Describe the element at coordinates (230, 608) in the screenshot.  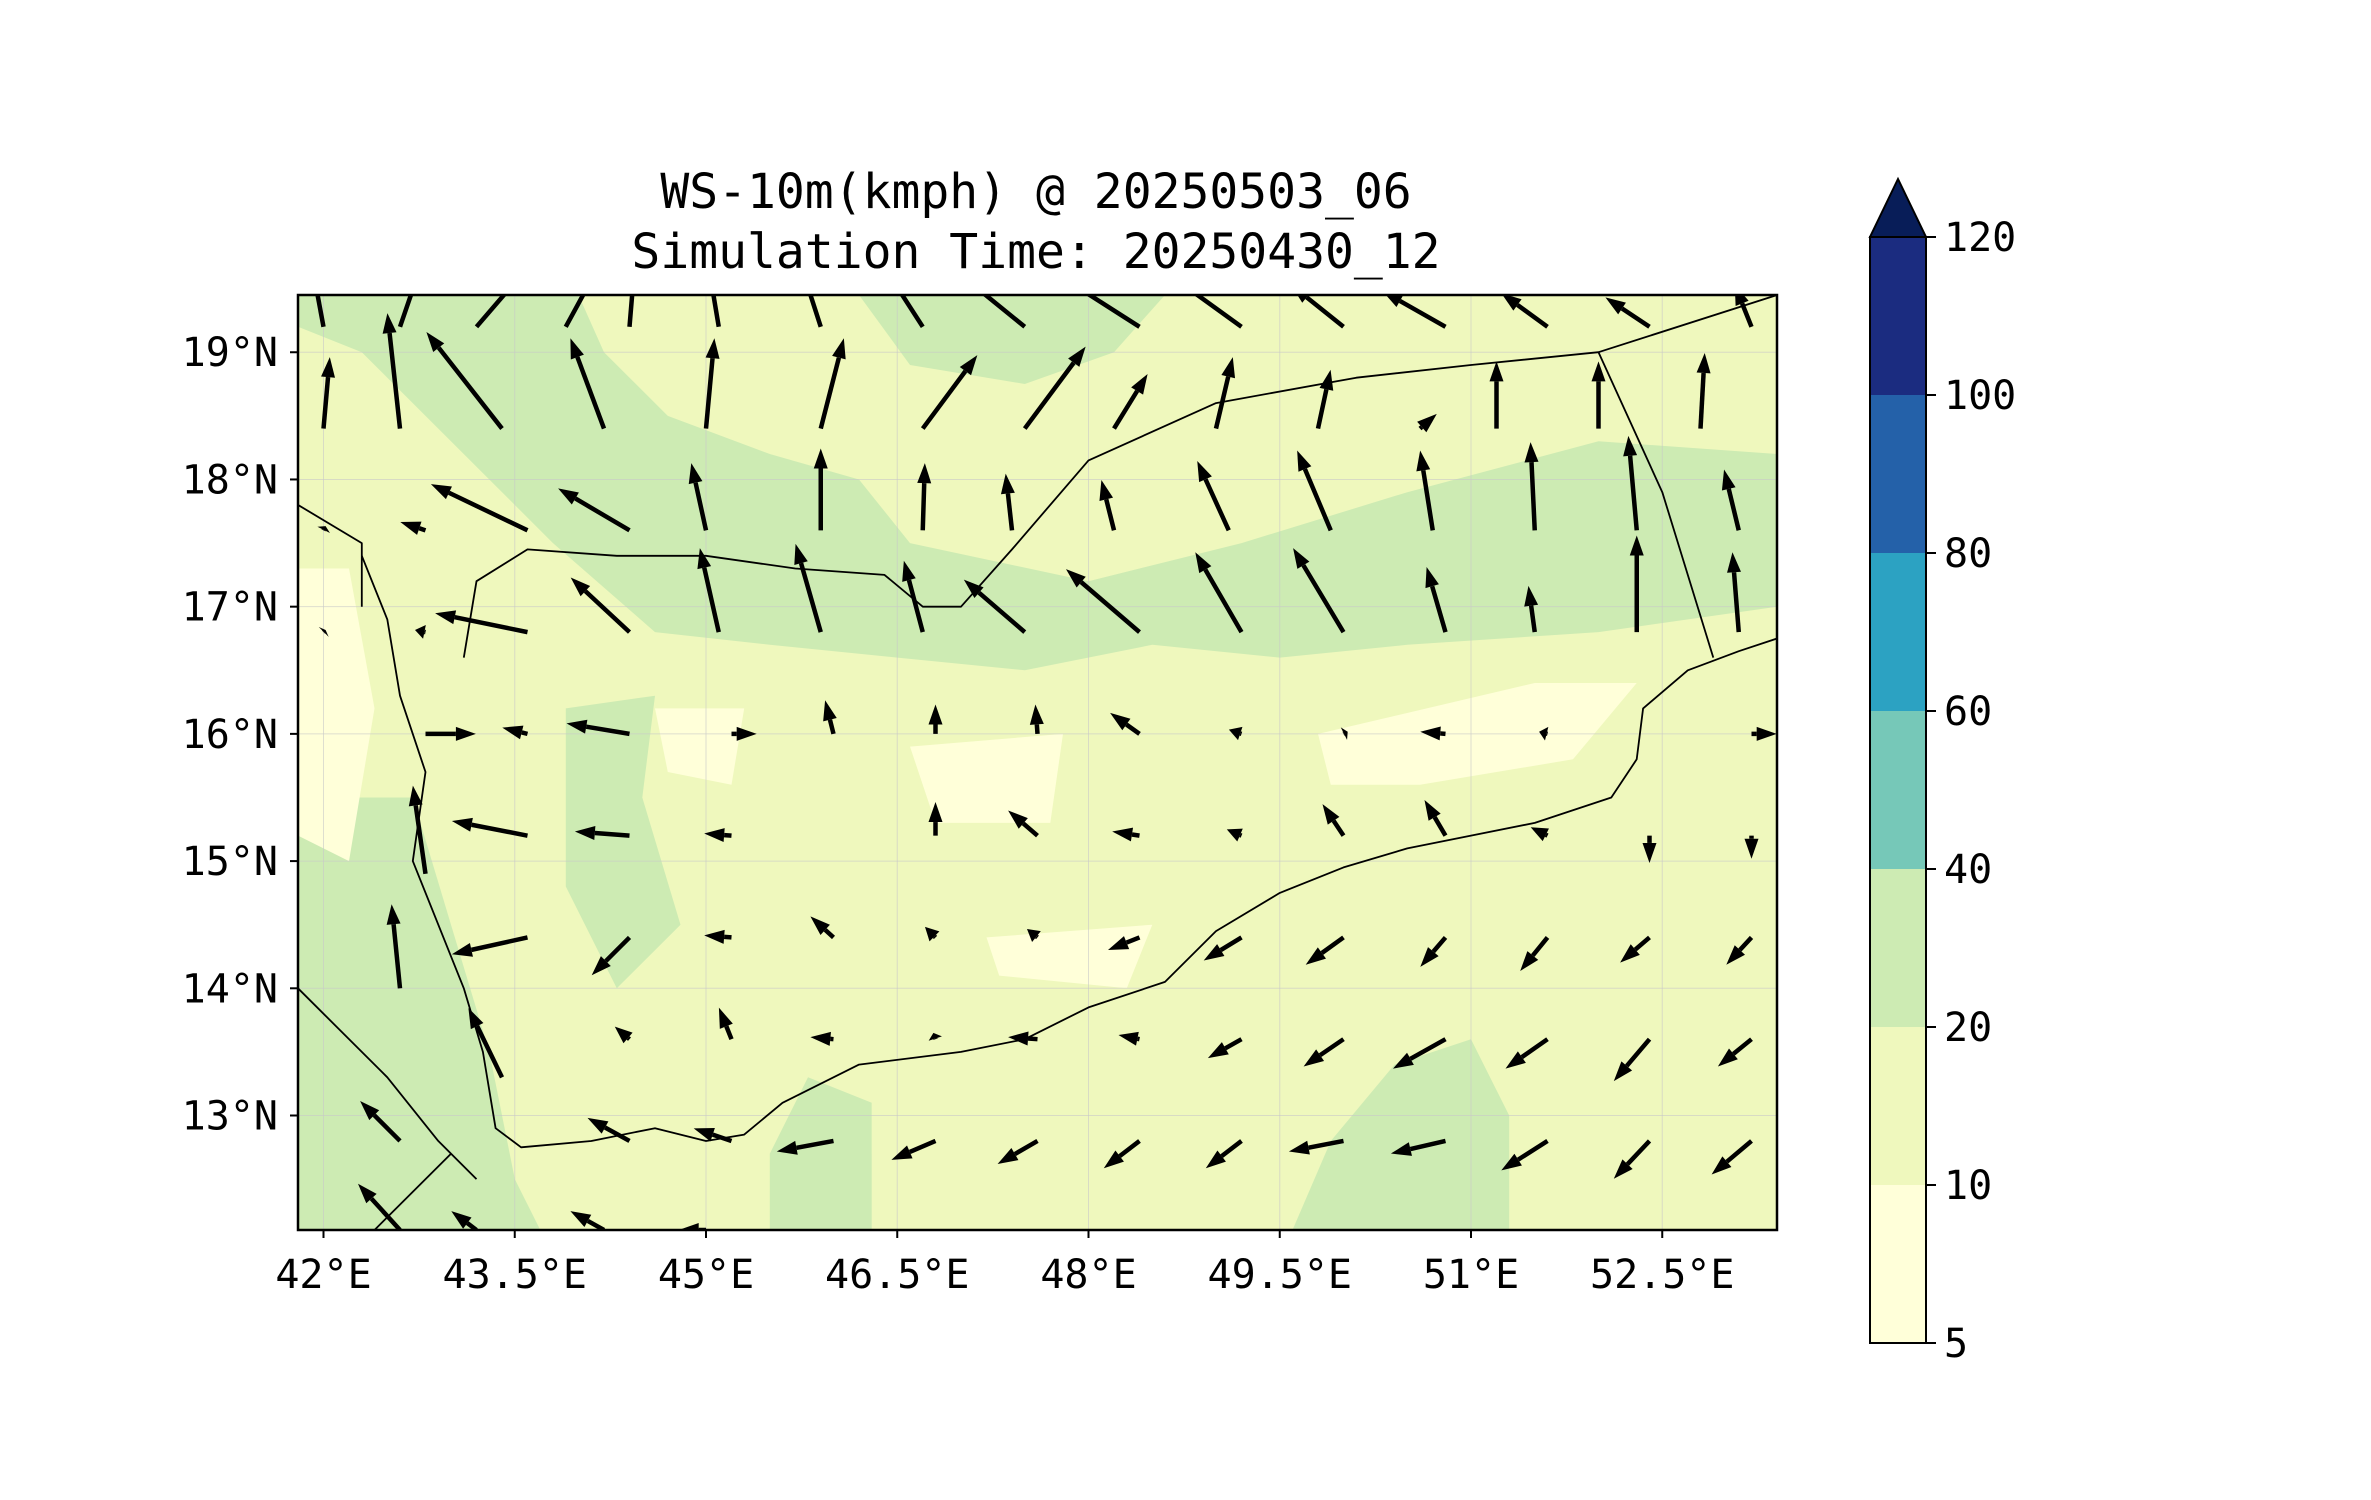
I see `y-tick-label: 17°N` at that location.